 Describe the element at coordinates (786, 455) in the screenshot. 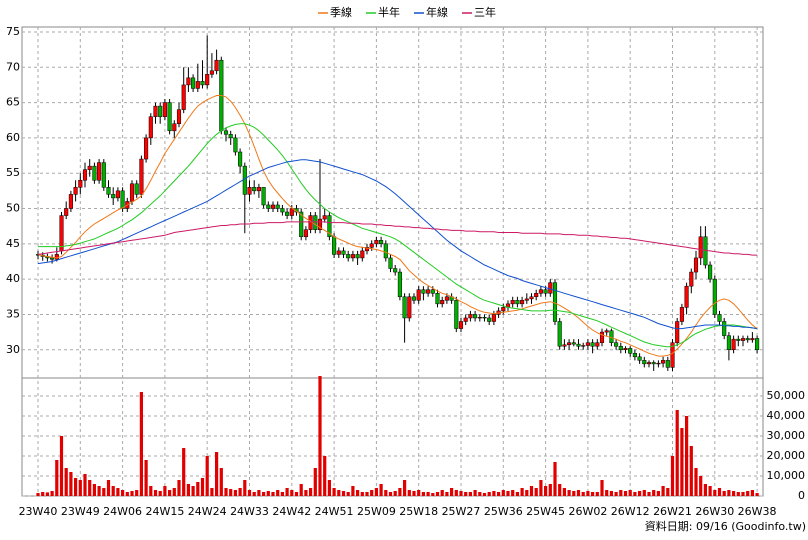

I see `y2-tick-label: 20,000` at that location.